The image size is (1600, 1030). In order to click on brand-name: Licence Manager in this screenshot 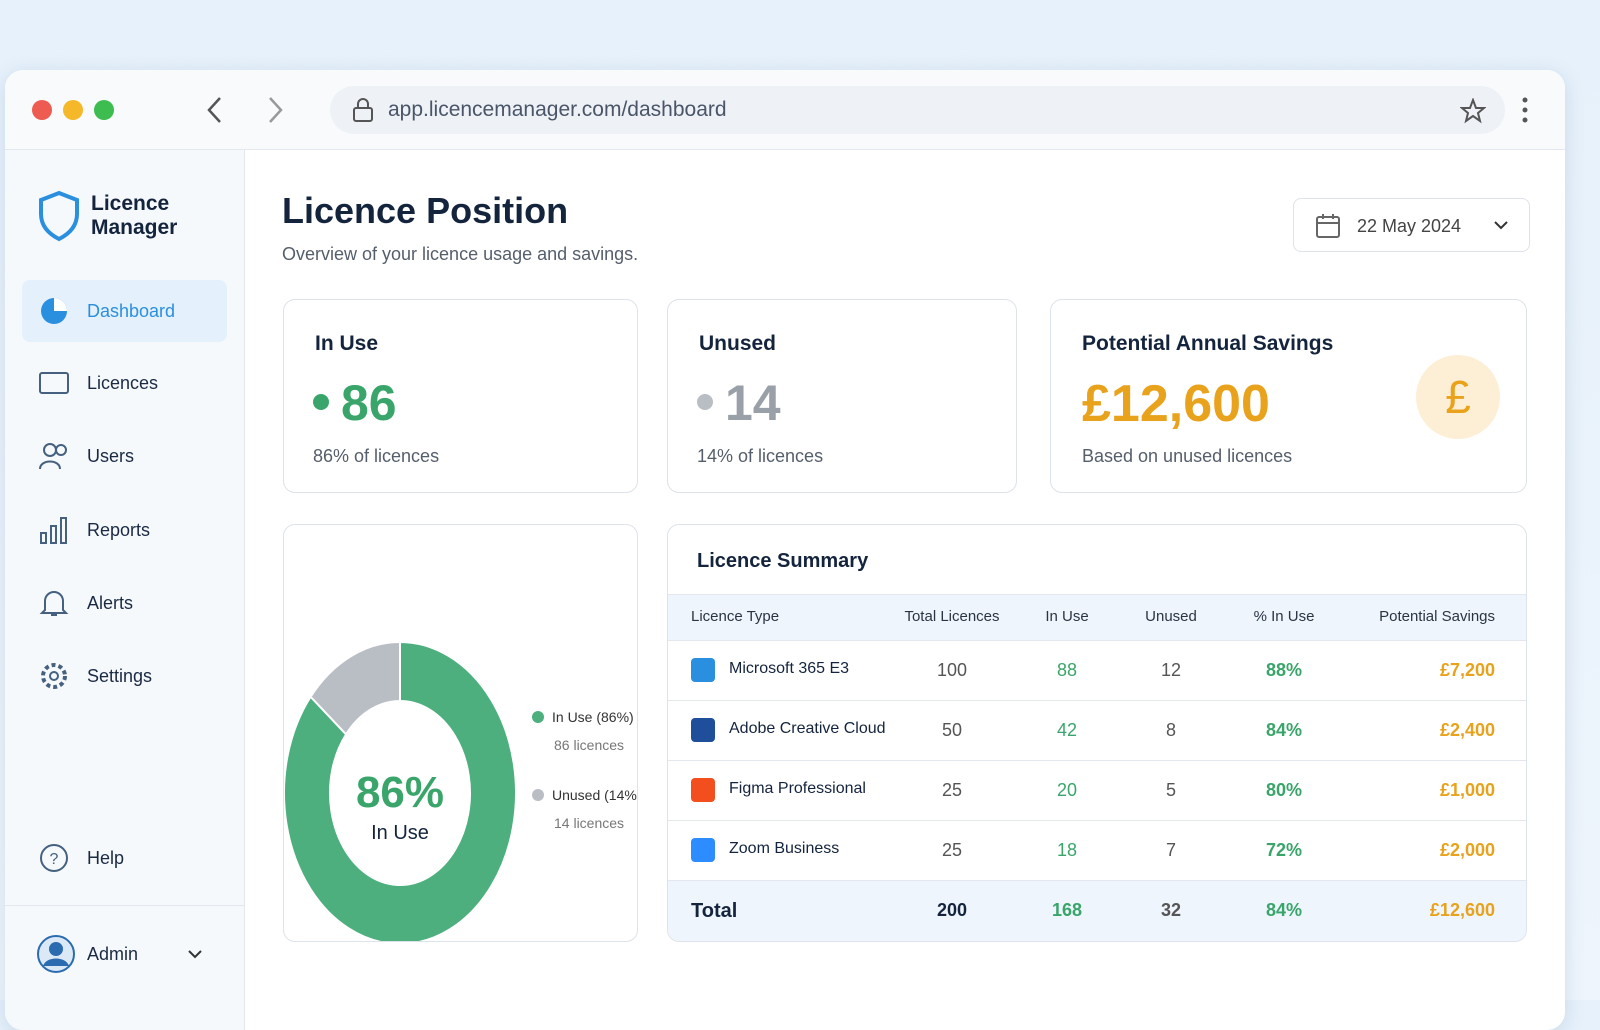, I will do `click(134, 215)`.